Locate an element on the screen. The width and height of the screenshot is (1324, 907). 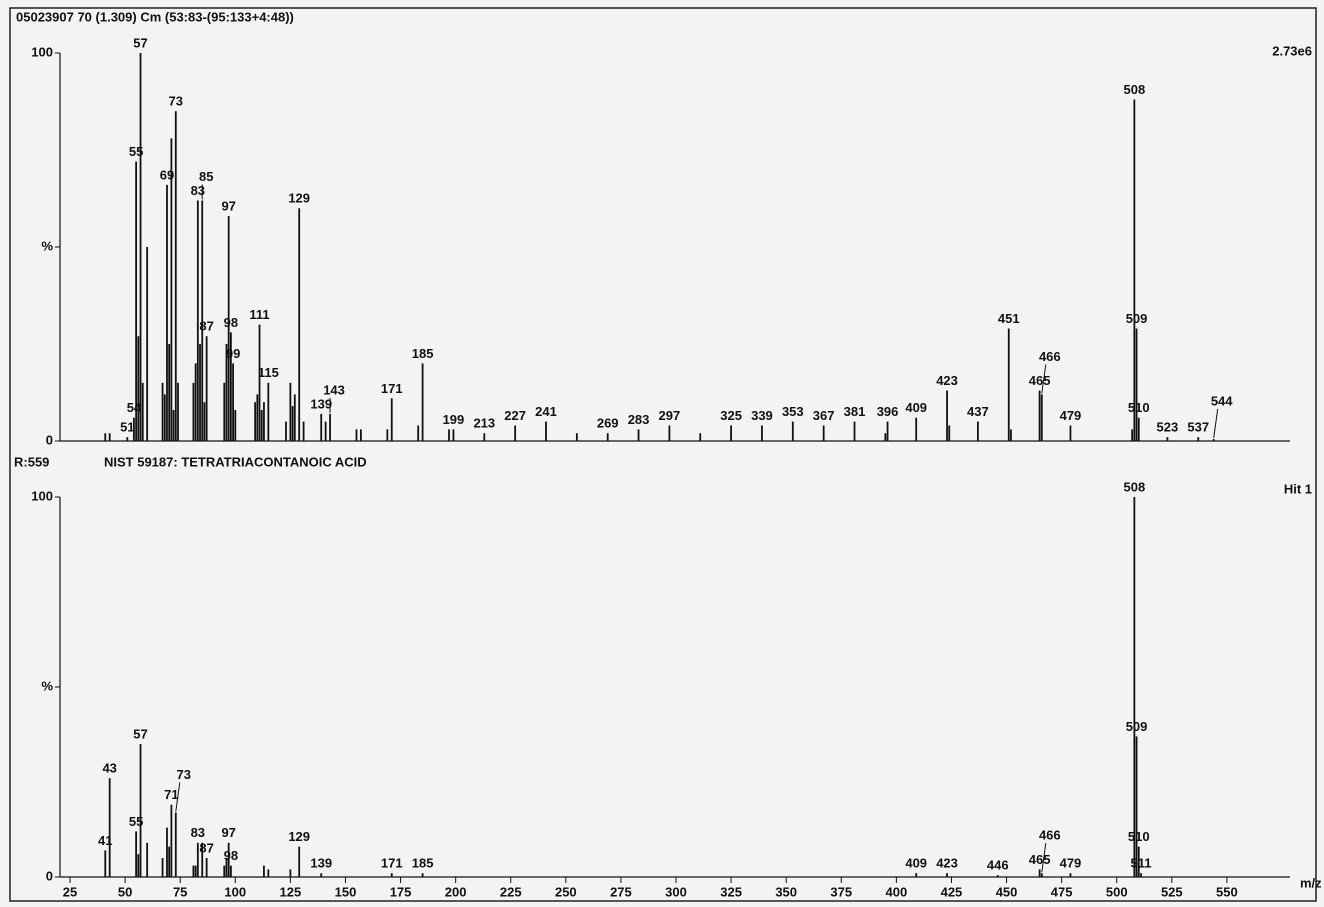
x-tick-label: 250 is located at coordinates (566, 891).